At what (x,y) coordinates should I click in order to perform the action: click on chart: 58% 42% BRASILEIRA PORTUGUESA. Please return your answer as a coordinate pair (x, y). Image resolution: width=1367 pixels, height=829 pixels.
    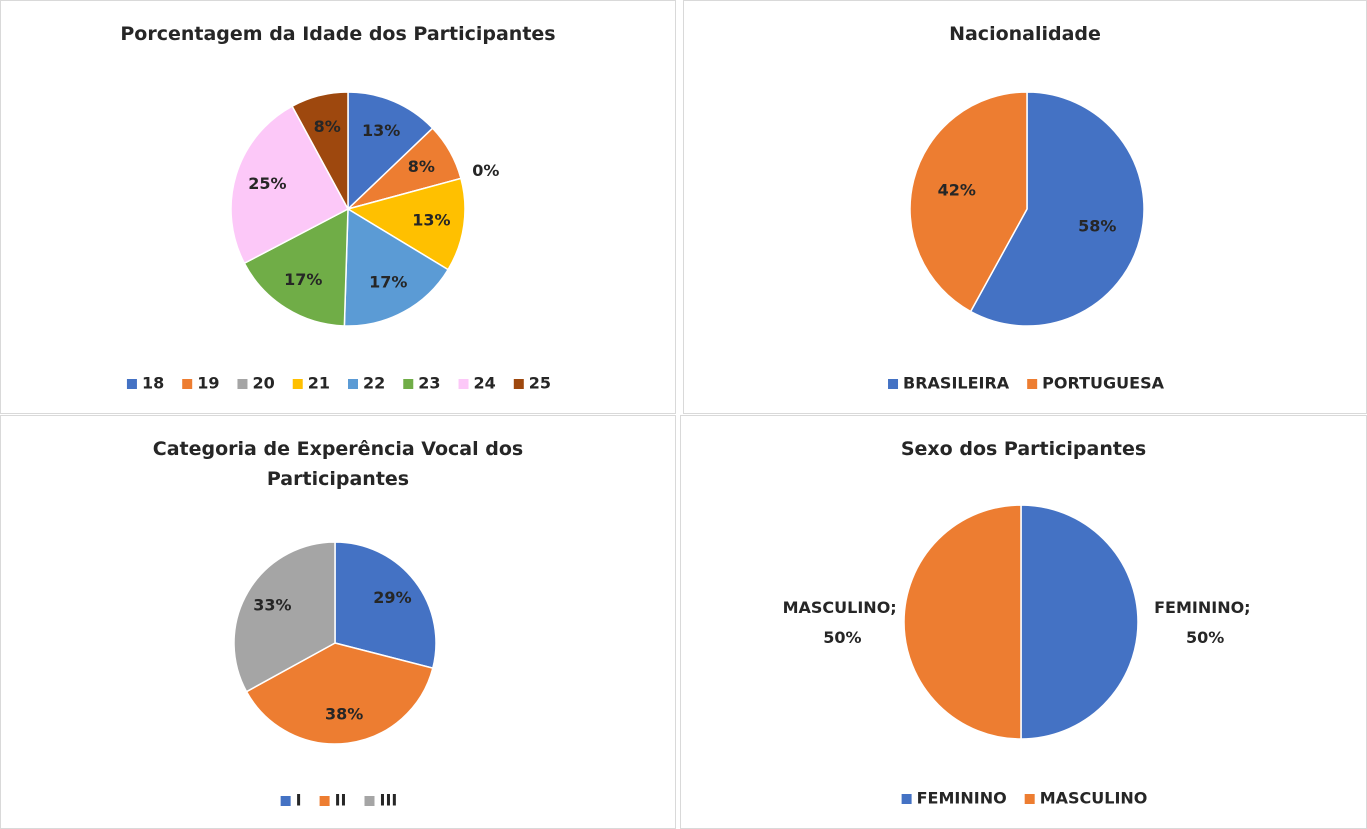
    Looking at the image, I should click on (1026, 242).